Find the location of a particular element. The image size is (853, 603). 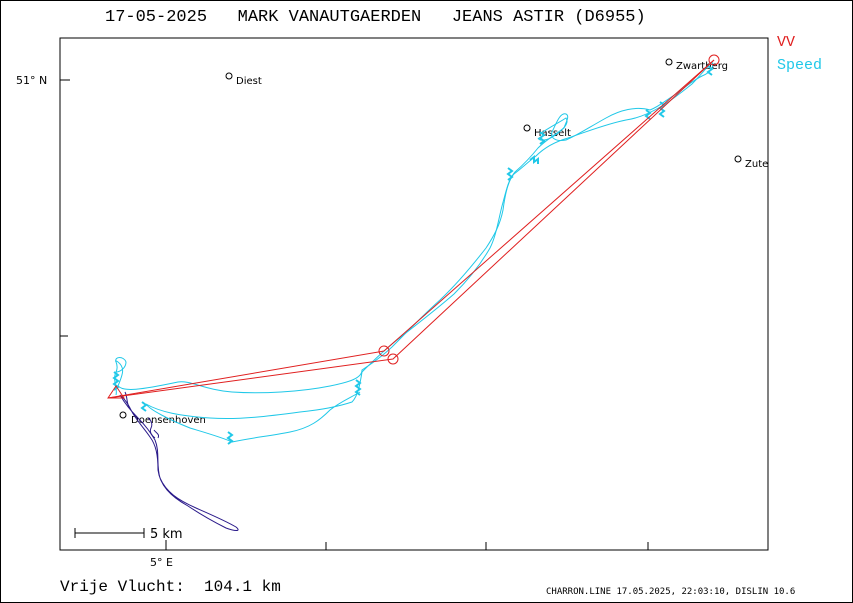

town-zute: Zute is located at coordinates (751, 162).